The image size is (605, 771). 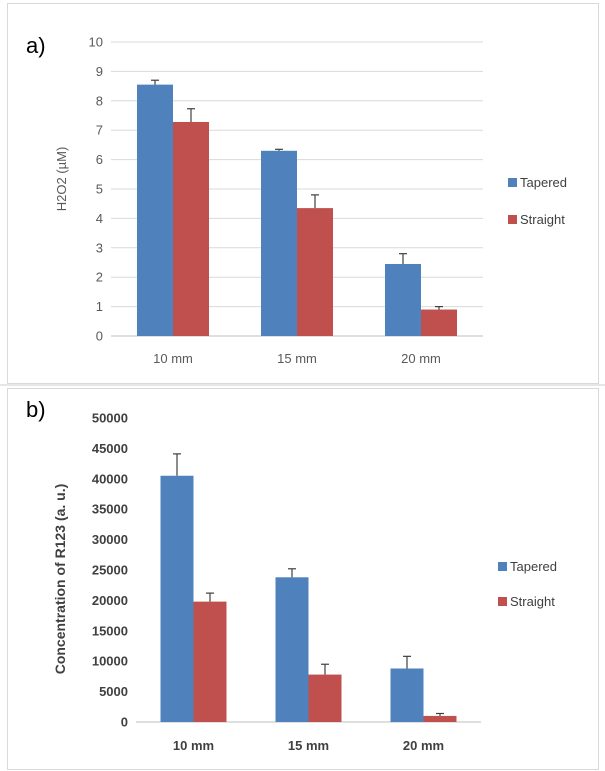 I want to click on y-tick-label-b: 5000, so click(x=113, y=691).